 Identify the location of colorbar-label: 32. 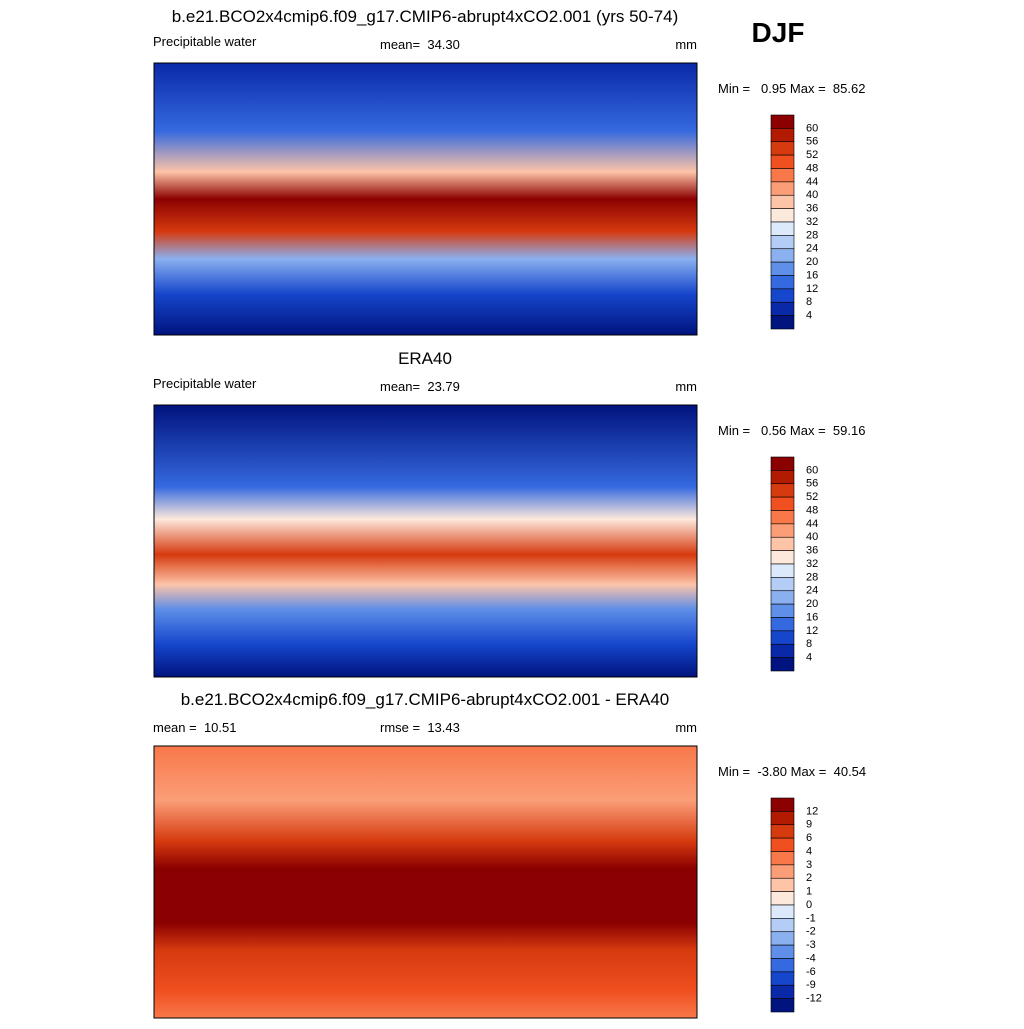
(812, 222).